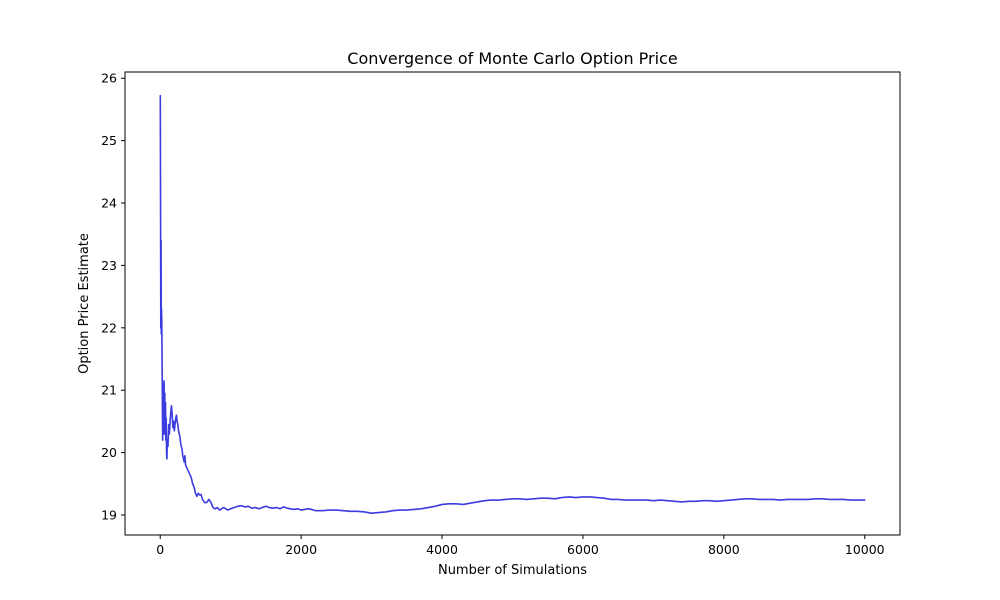 The width and height of the screenshot is (1000, 600). What do you see at coordinates (724, 549) in the screenshot?
I see `x-tick-label-8000: 8000` at bounding box center [724, 549].